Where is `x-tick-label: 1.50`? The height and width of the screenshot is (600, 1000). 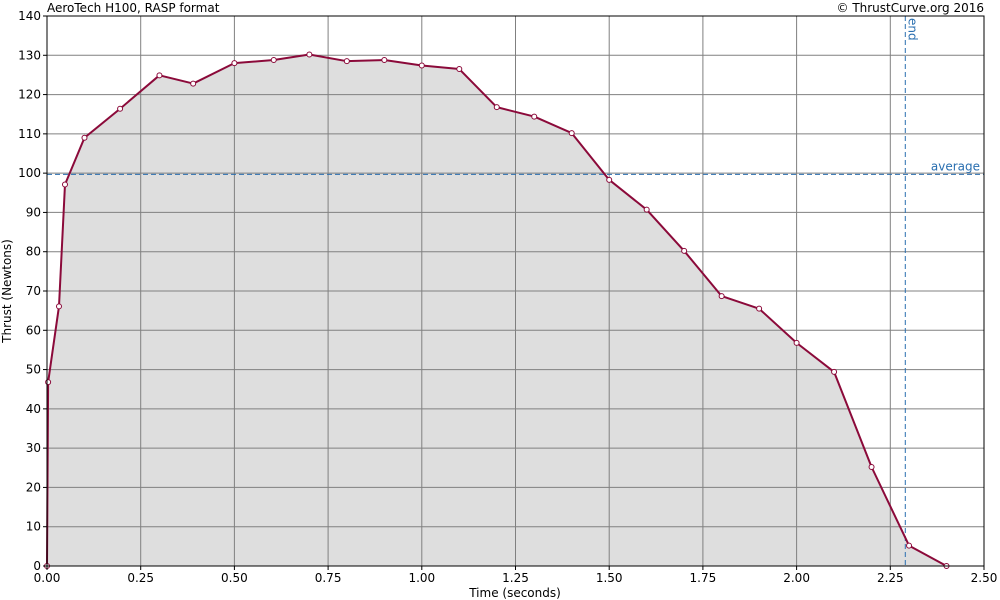 x-tick-label: 1.50 is located at coordinates (609, 578).